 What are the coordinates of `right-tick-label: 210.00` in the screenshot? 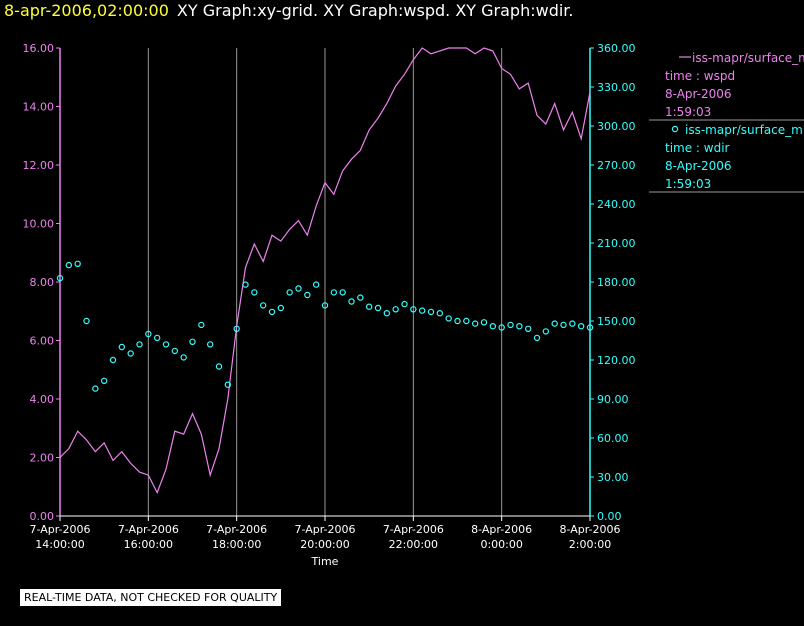 It's located at (616, 243).